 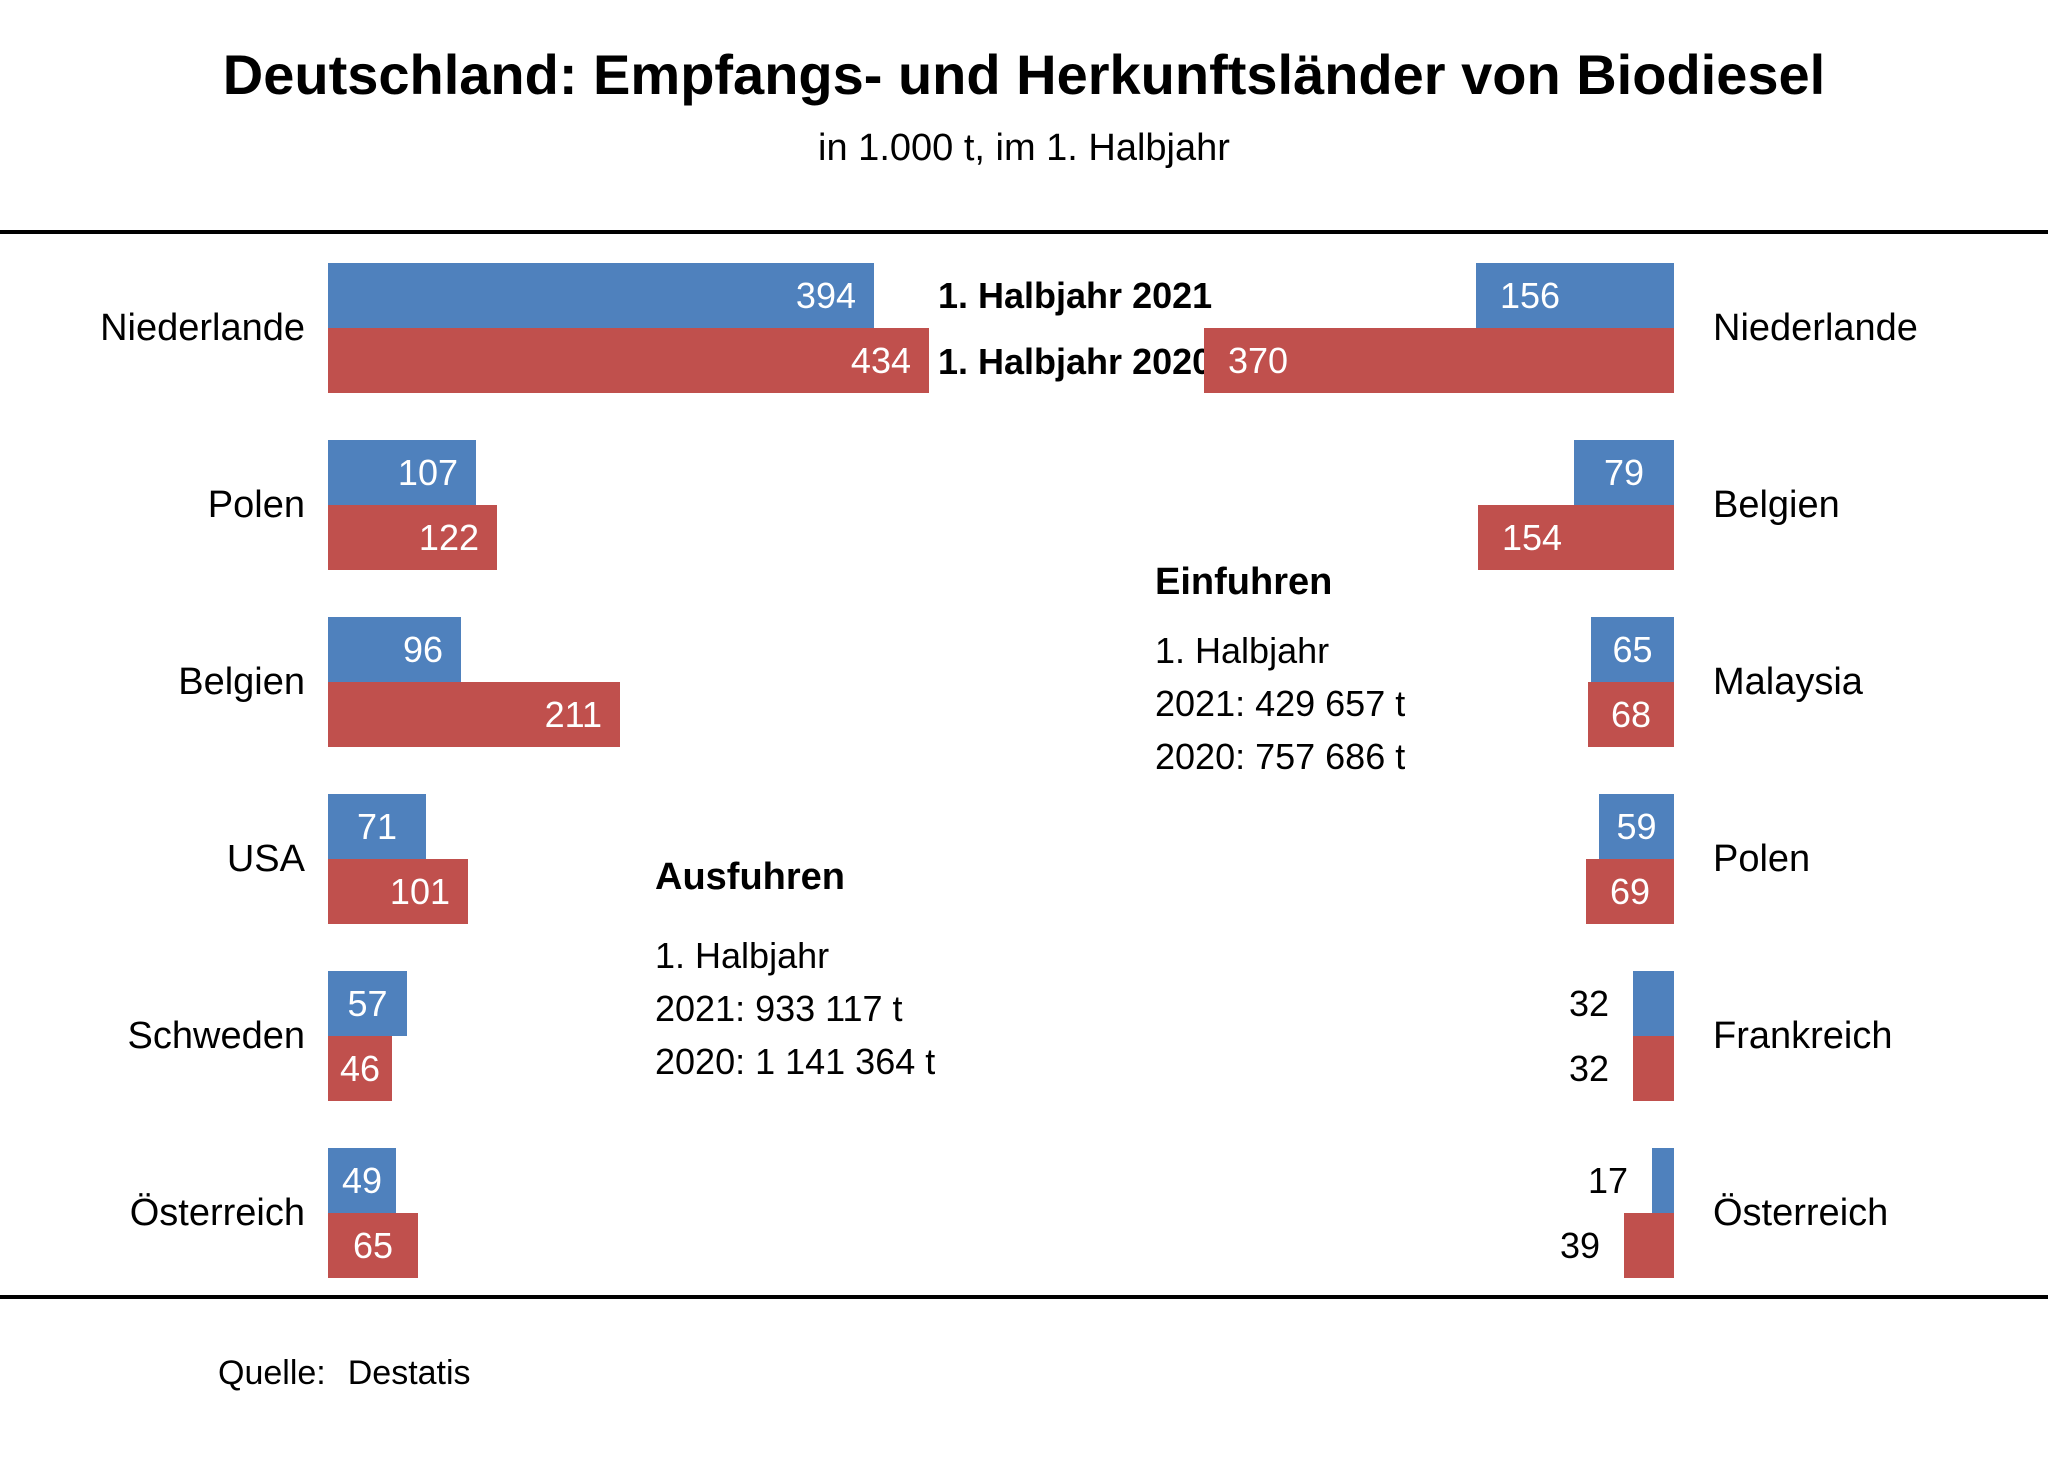 I want to click on bar-right-frankreich-2020, so click(x=1653, y=1068).